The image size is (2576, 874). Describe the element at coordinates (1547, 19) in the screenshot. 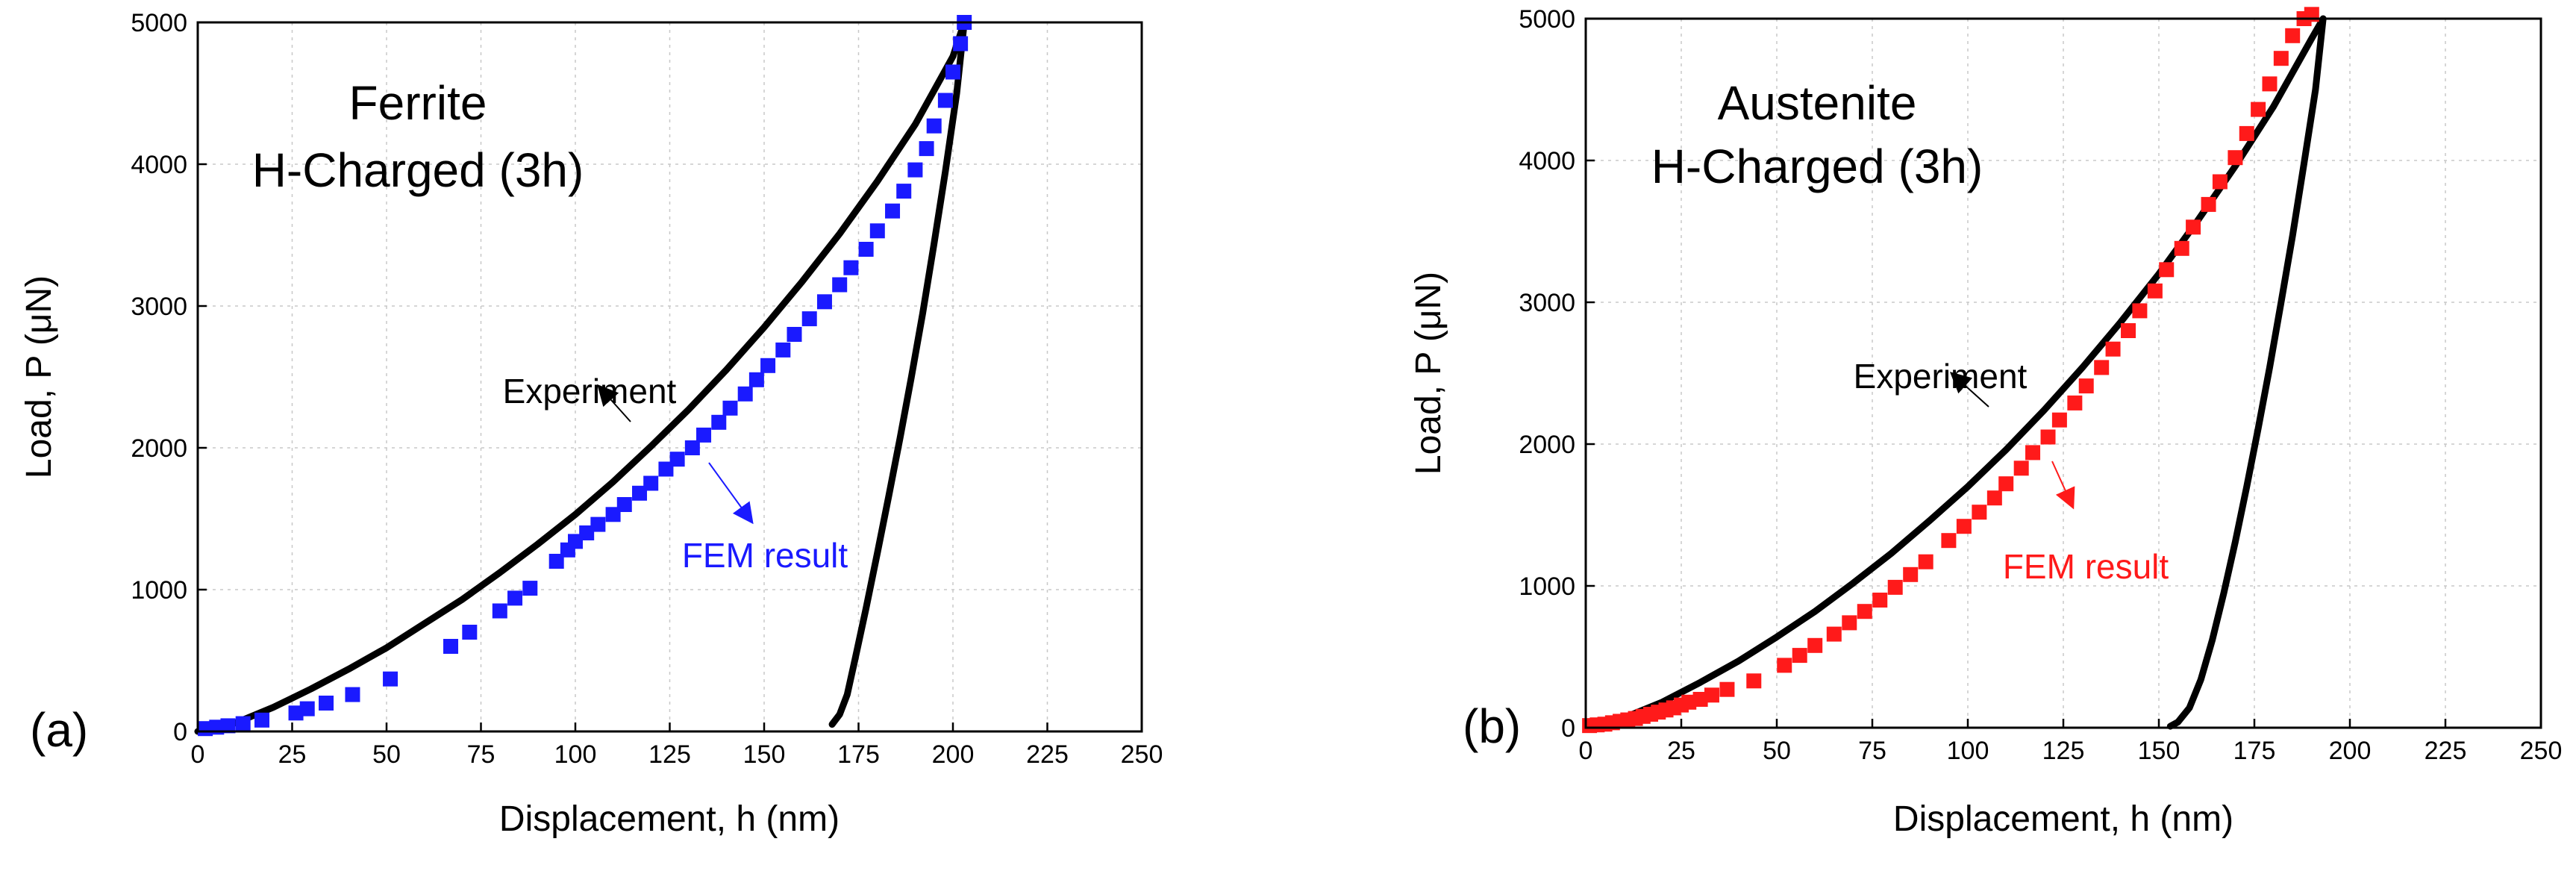

I see `y-tick-label: 5000` at that location.